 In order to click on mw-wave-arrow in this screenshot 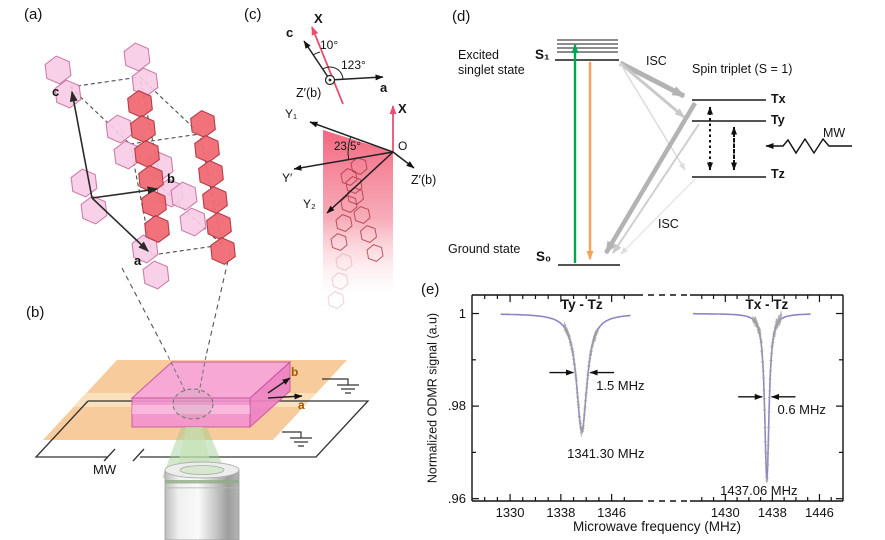, I will do `click(808, 146)`.